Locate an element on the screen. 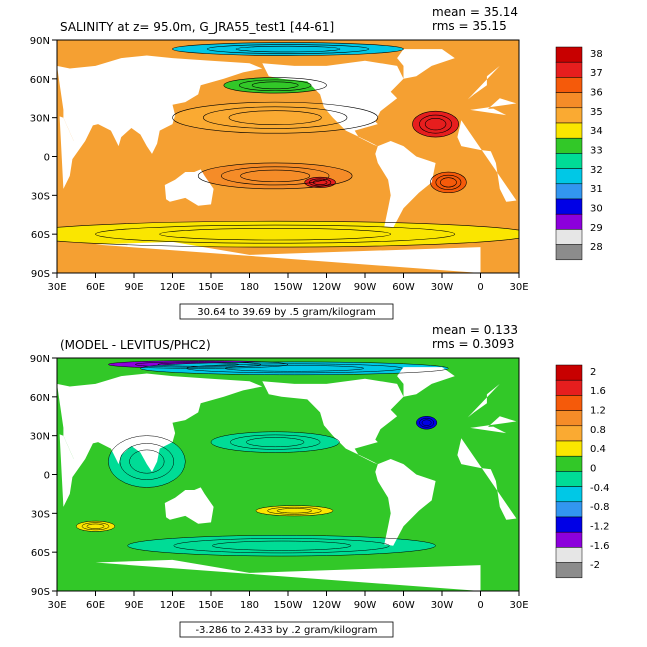  y-tick-label: 60S is located at coordinates (40, 235).